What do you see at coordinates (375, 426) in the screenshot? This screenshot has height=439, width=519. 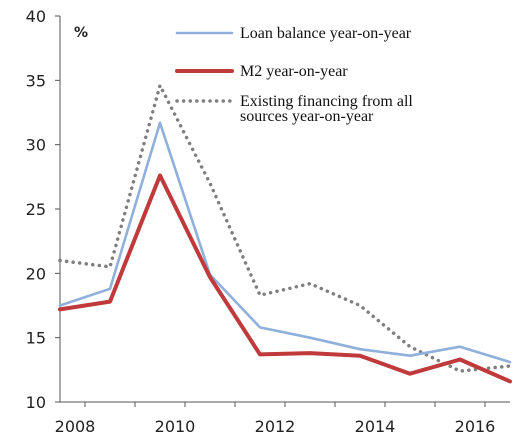 I see `x-tick-label: 2014` at bounding box center [375, 426].